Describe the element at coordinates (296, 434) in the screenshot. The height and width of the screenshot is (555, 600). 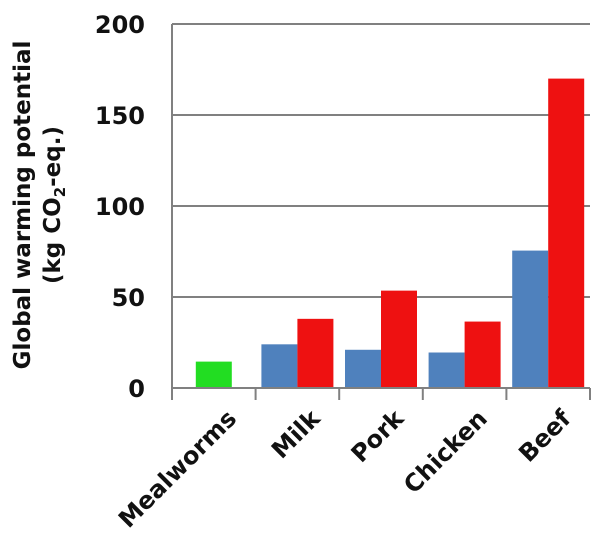
I see `x-tick-label: Milk` at that location.